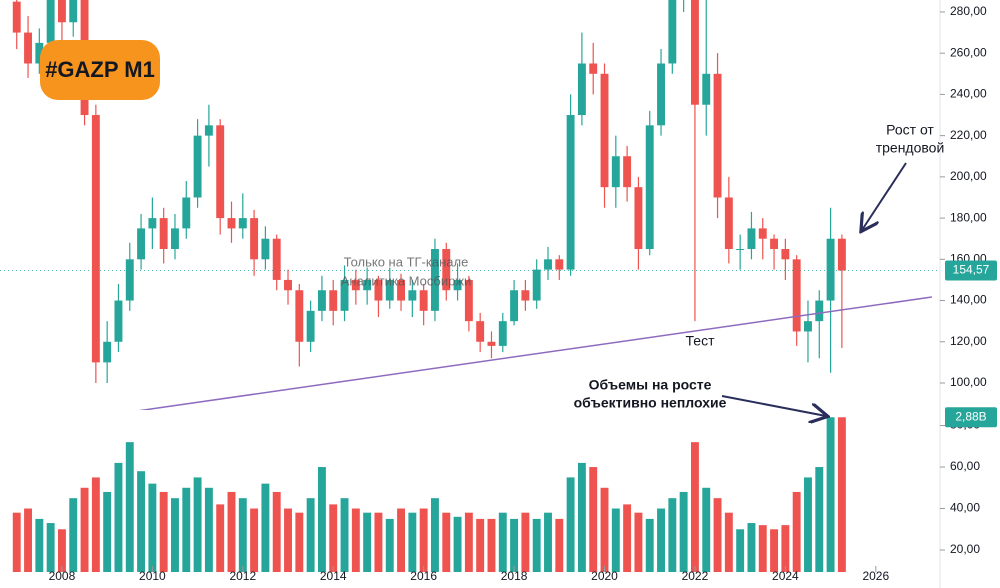 Image resolution: width=1000 pixels, height=588 pixels. I want to click on last-price-box, so click(971, 270).